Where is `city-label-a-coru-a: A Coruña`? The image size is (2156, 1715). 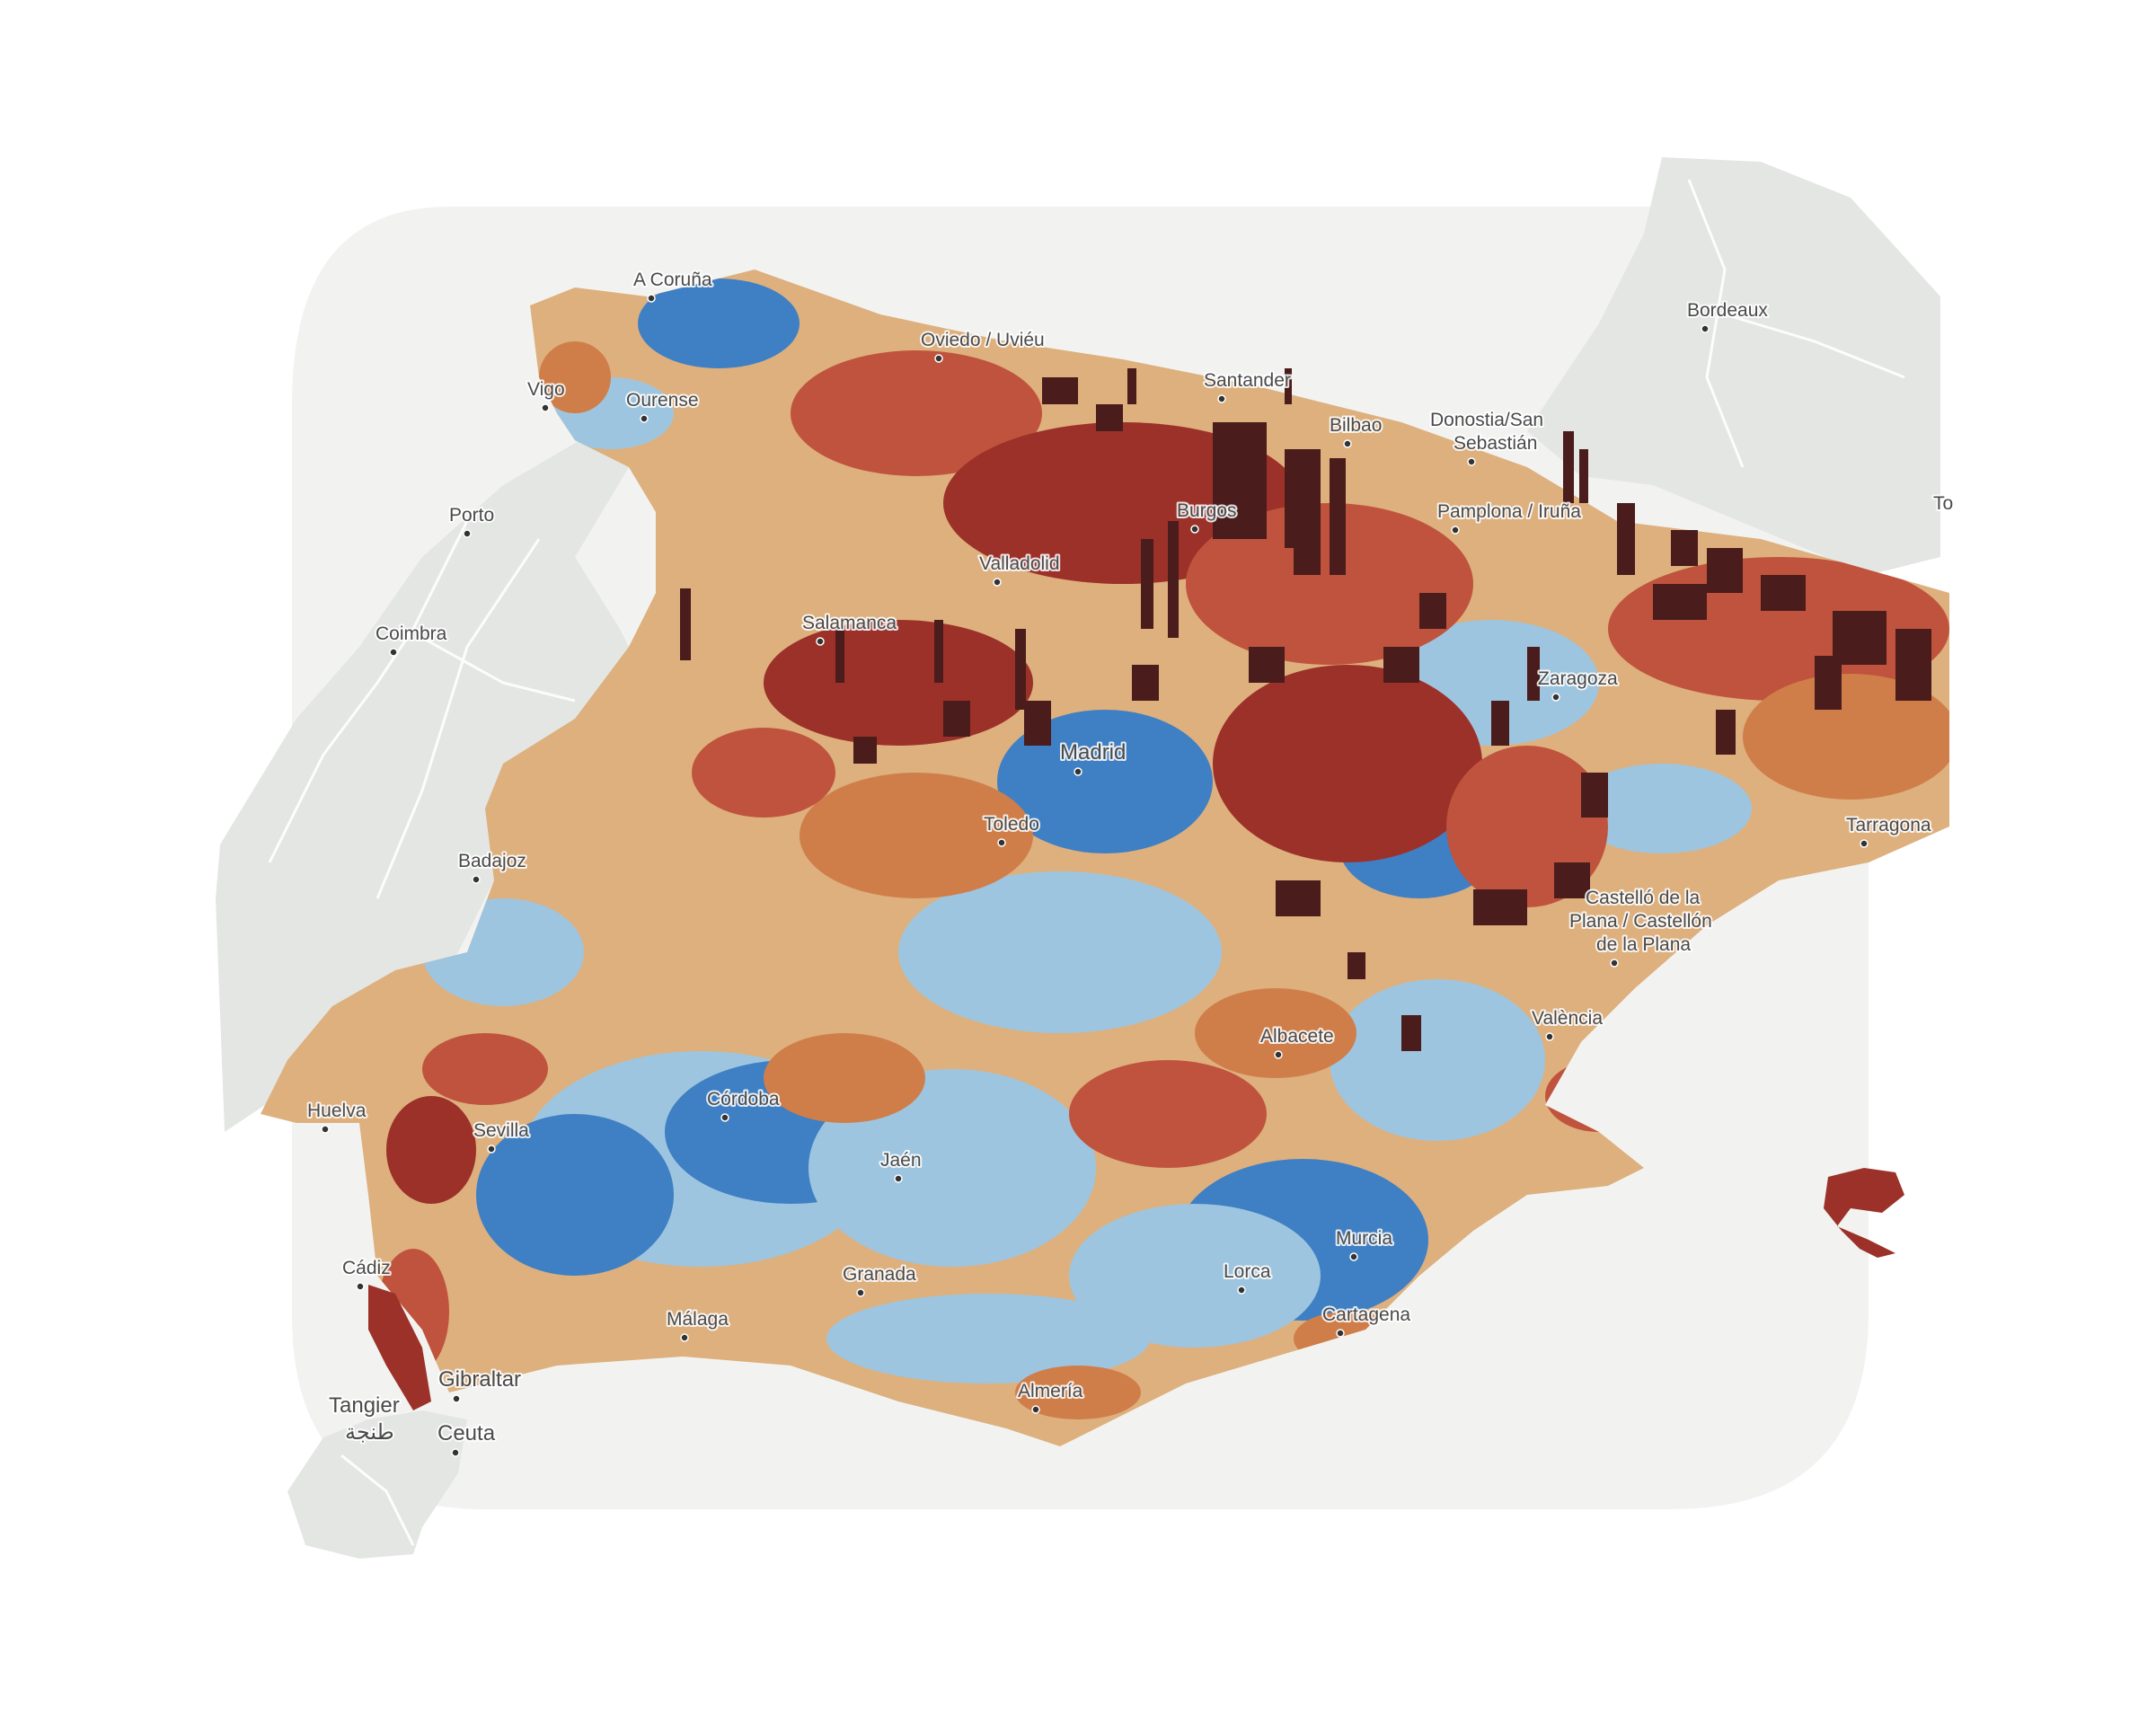
city-label-a-coru-a: A Coruña is located at coordinates (672, 280).